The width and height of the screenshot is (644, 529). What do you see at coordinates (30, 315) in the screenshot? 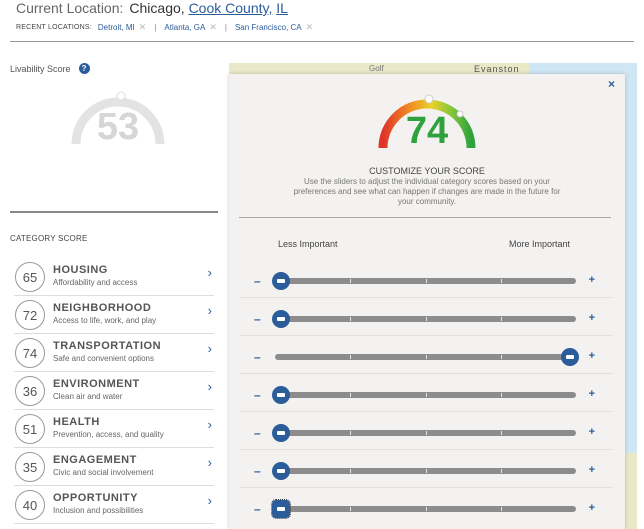
I see `category-score-badge: 72` at bounding box center [30, 315].